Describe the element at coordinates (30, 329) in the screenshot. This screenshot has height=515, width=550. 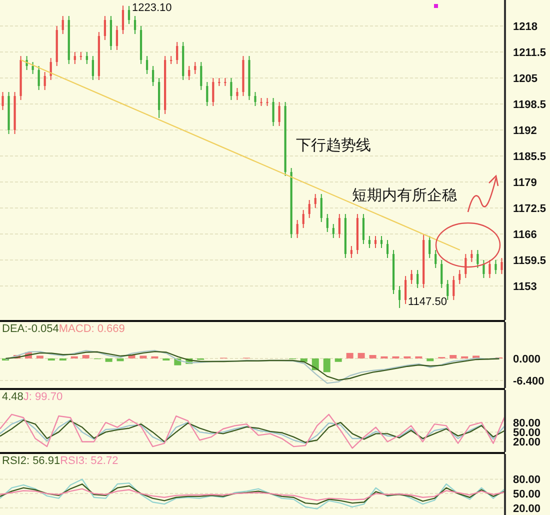
I see `series-label: DEA:-0.054` at that location.